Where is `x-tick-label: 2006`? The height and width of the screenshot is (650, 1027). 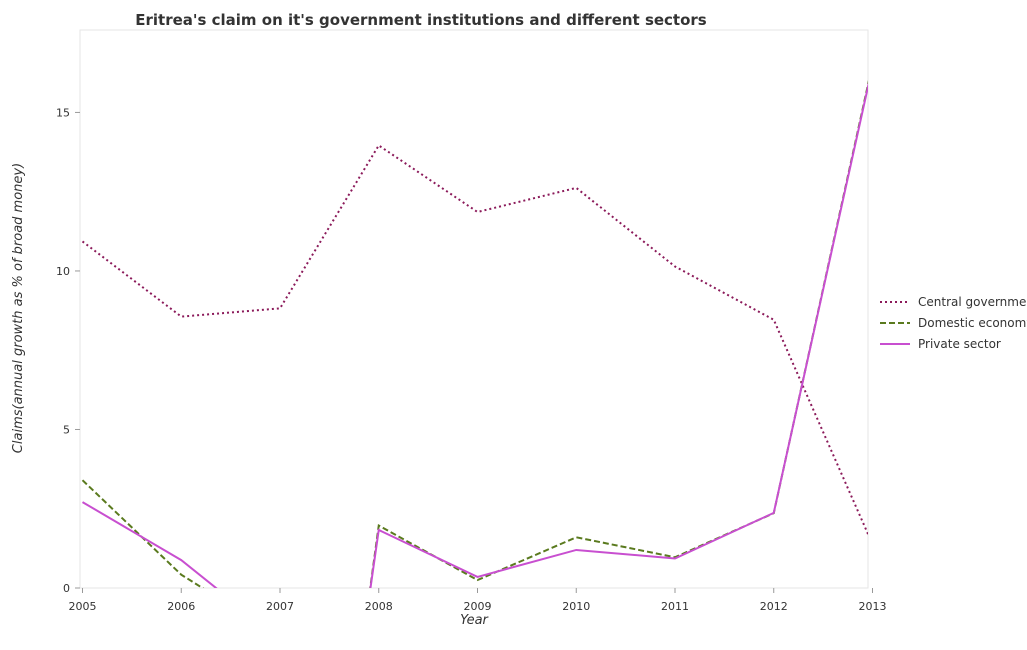
x-tick-label: 2006 is located at coordinates (181, 606).